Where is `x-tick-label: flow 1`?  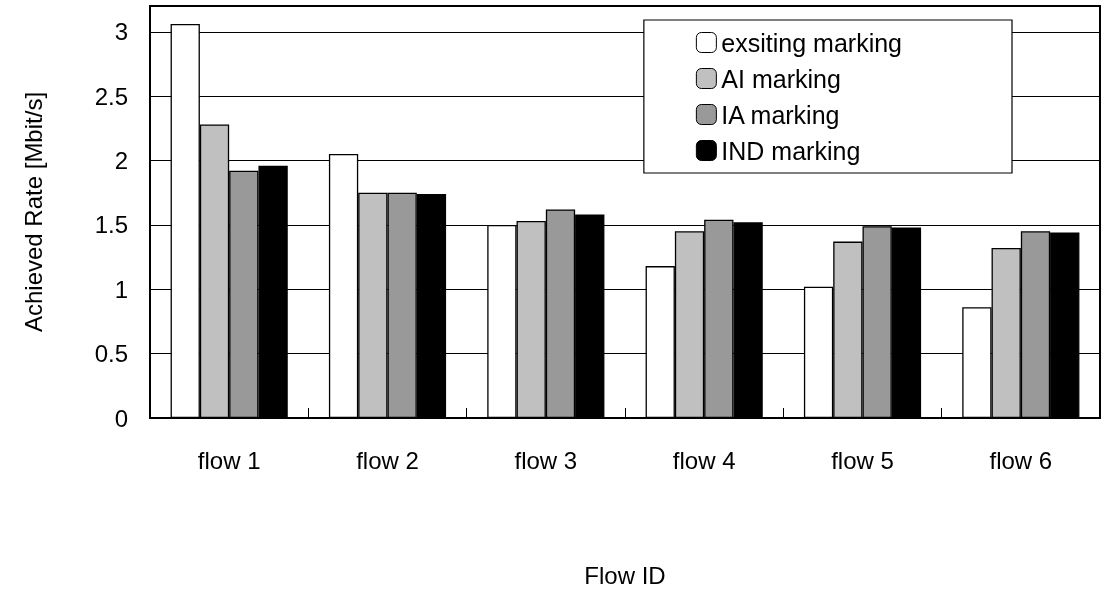 x-tick-label: flow 1 is located at coordinates (229, 460).